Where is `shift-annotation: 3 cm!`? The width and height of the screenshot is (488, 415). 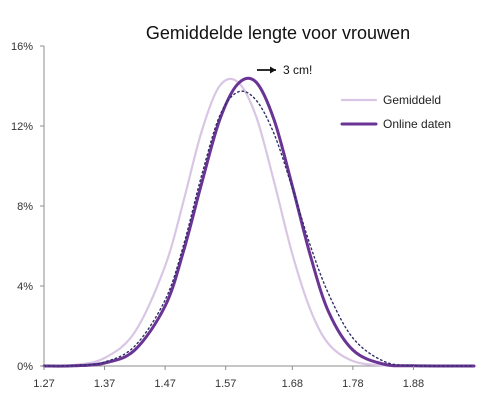 shift-annotation: 3 cm! is located at coordinates (284, 70).